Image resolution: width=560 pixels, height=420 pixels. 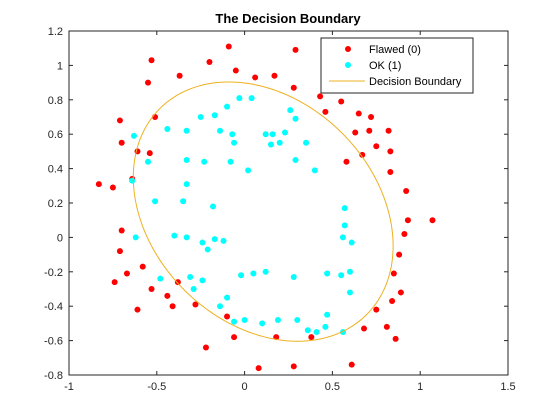 I want to click on y-tick-label: -0.6, so click(x=53, y=342).